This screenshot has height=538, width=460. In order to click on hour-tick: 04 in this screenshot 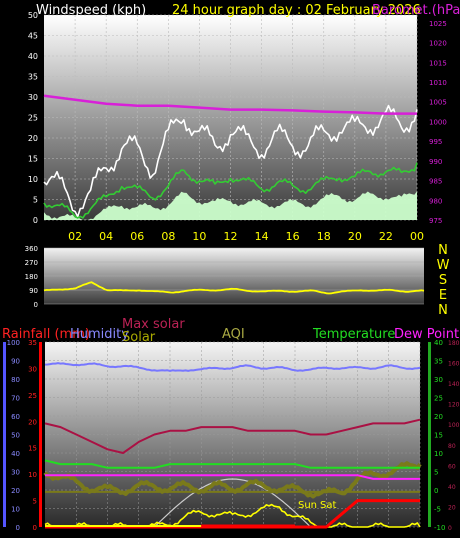, I will do `click(106, 236)`.